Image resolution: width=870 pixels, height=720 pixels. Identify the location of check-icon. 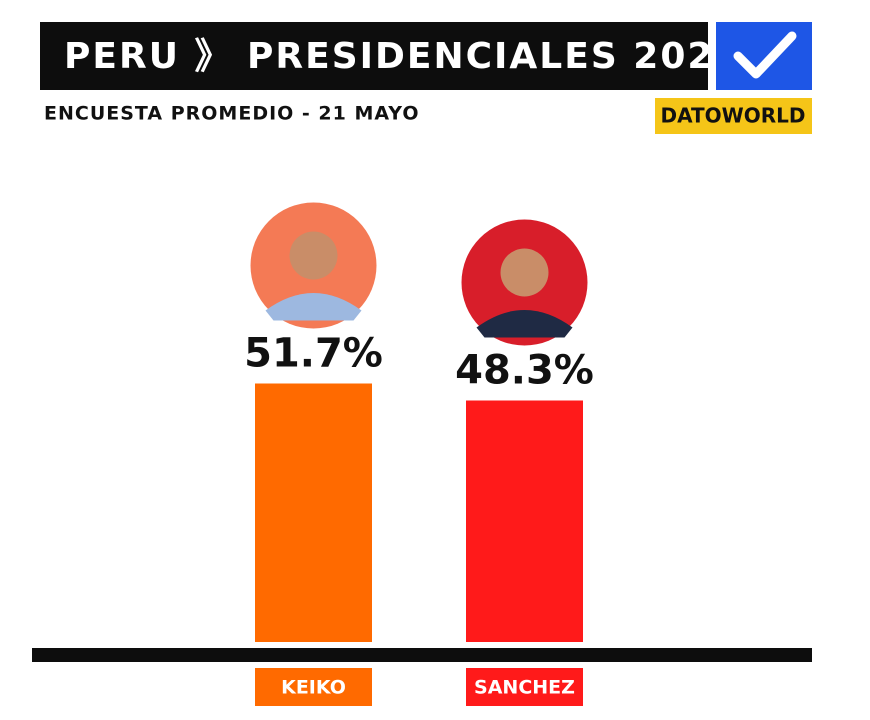
(765, 55).